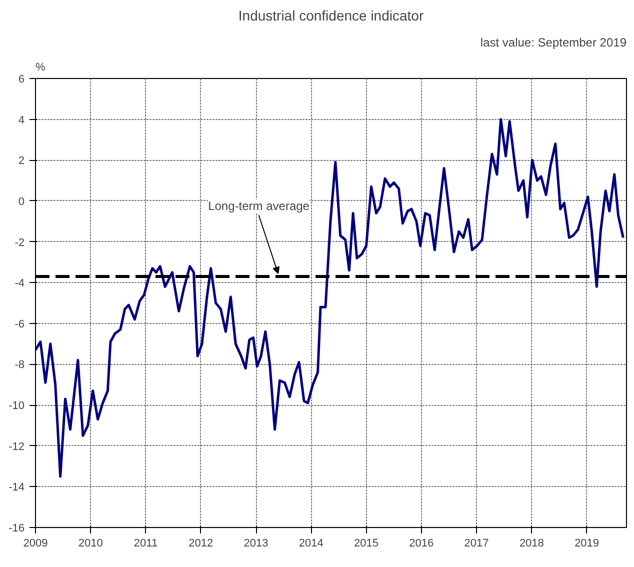 The width and height of the screenshot is (634, 567). Describe the element at coordinates (21, 202) in the screenshot. I see `y-tick-label: 0` at that location.